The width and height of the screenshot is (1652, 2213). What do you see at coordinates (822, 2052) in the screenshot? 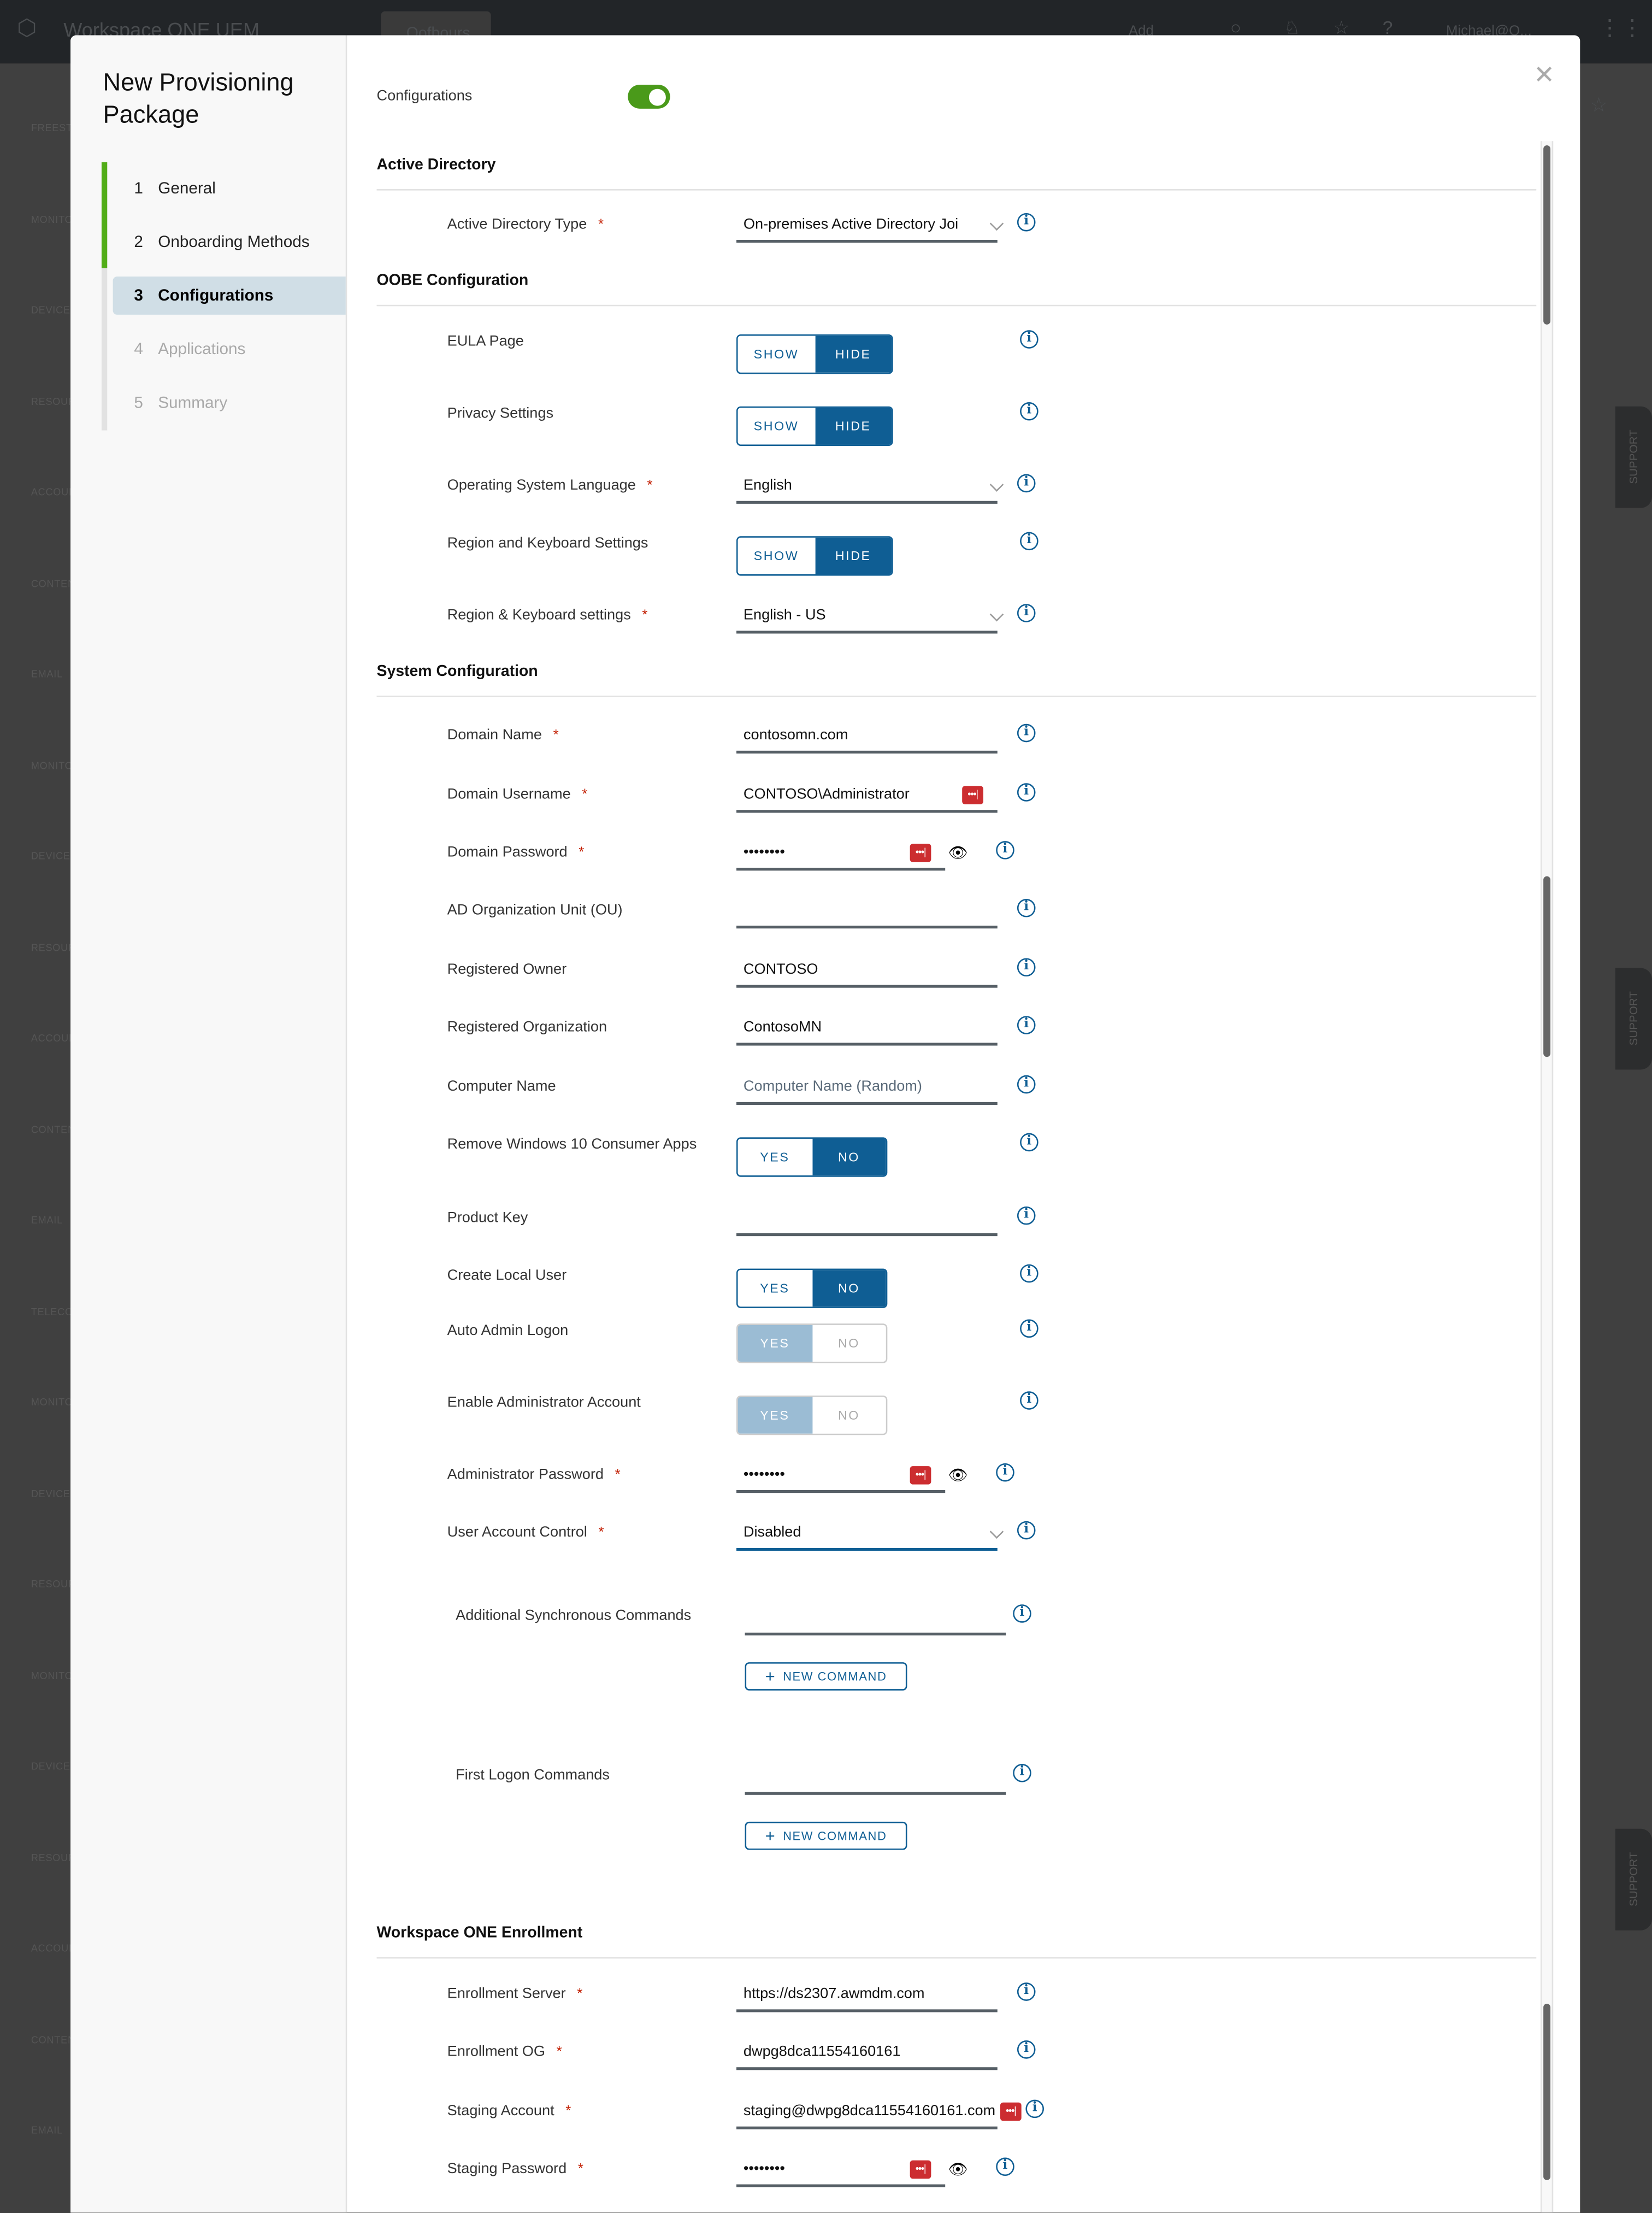
I see `enrollment-og-input: dwpg8dca11554160161` at bounding box center [822, 2052].